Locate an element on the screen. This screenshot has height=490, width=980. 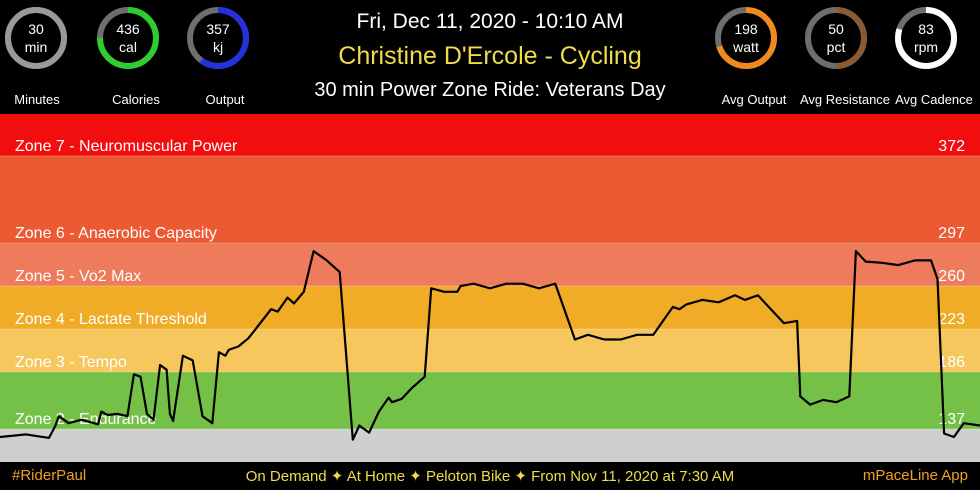
gauge-label: Avg Output is located at coordinates (754, 99).